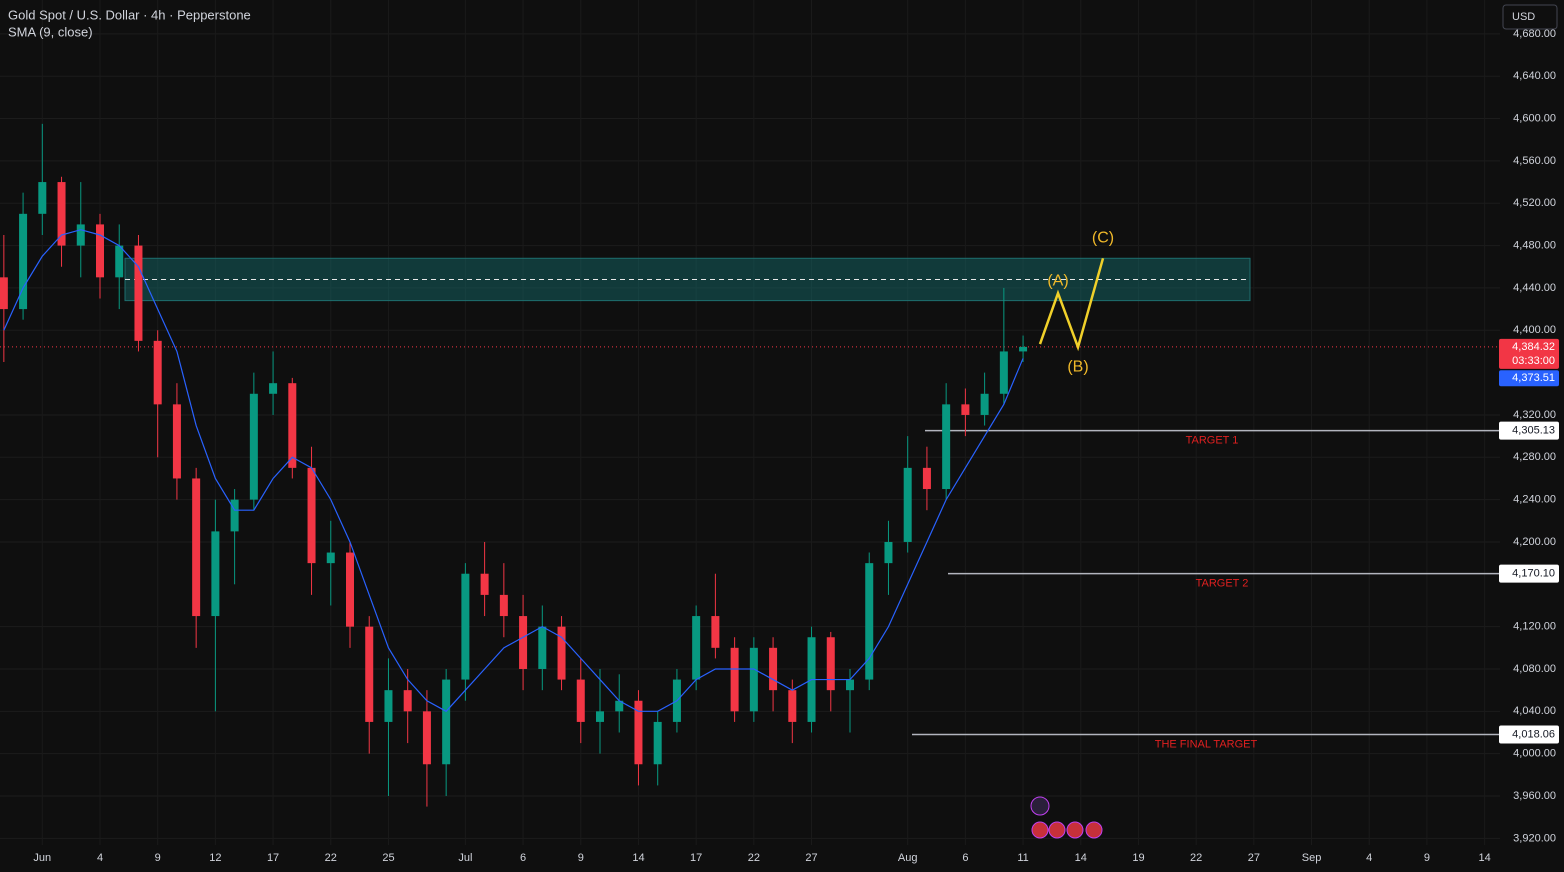  Describe the element at coordinates (1022, 858) in the screenshot. I see `x-tick-label: 11` at that location.